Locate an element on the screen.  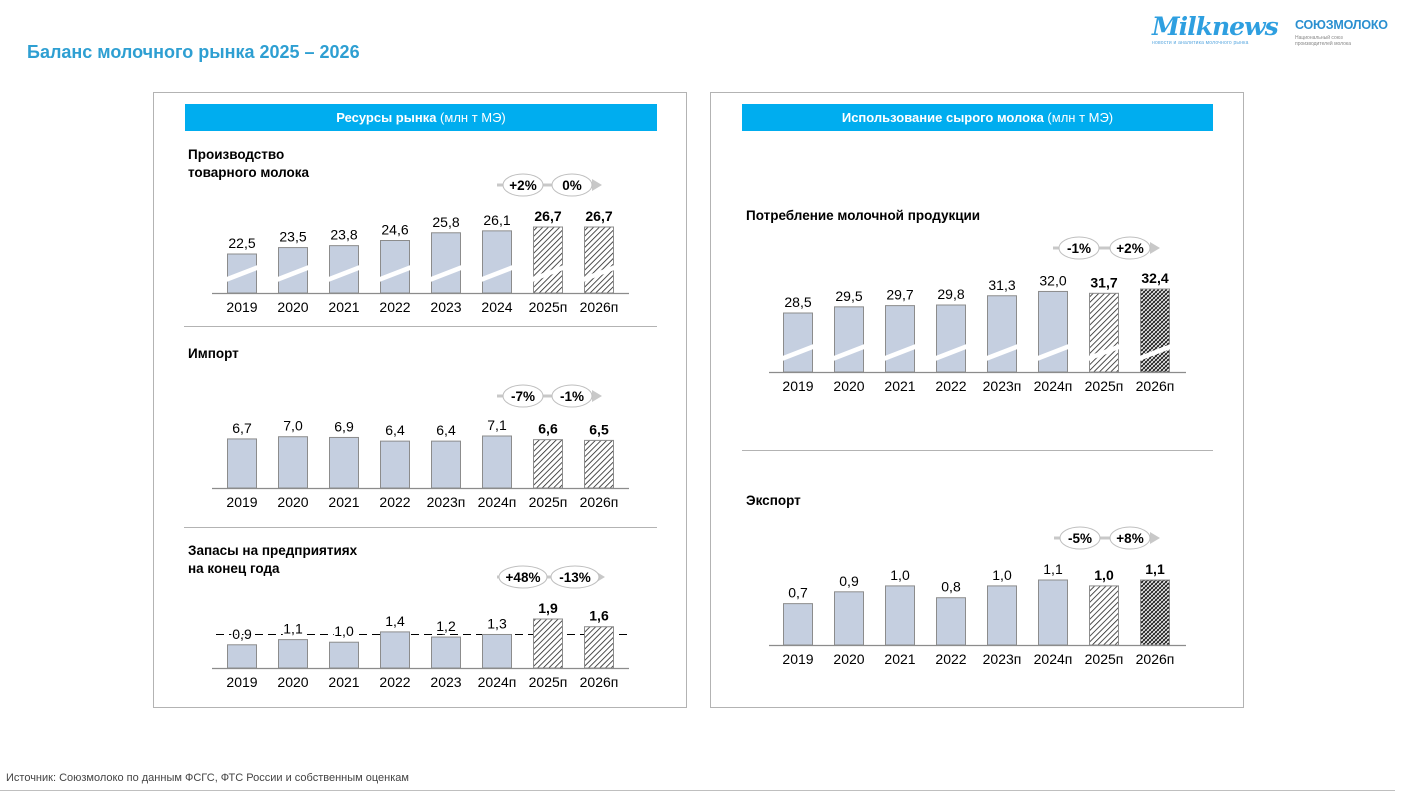
banner-title: Ресурсы рынка is located at coordinates (386, 117).